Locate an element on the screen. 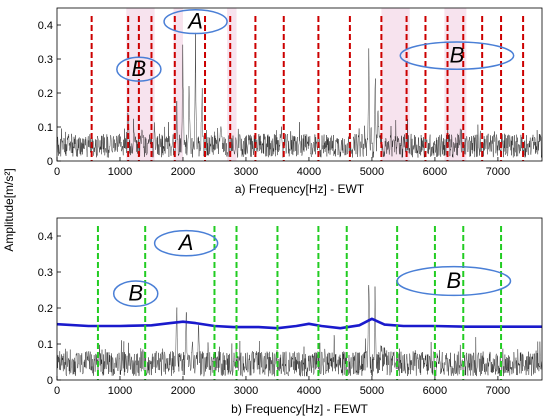  envelope-series is located at coordinates (299, 323).